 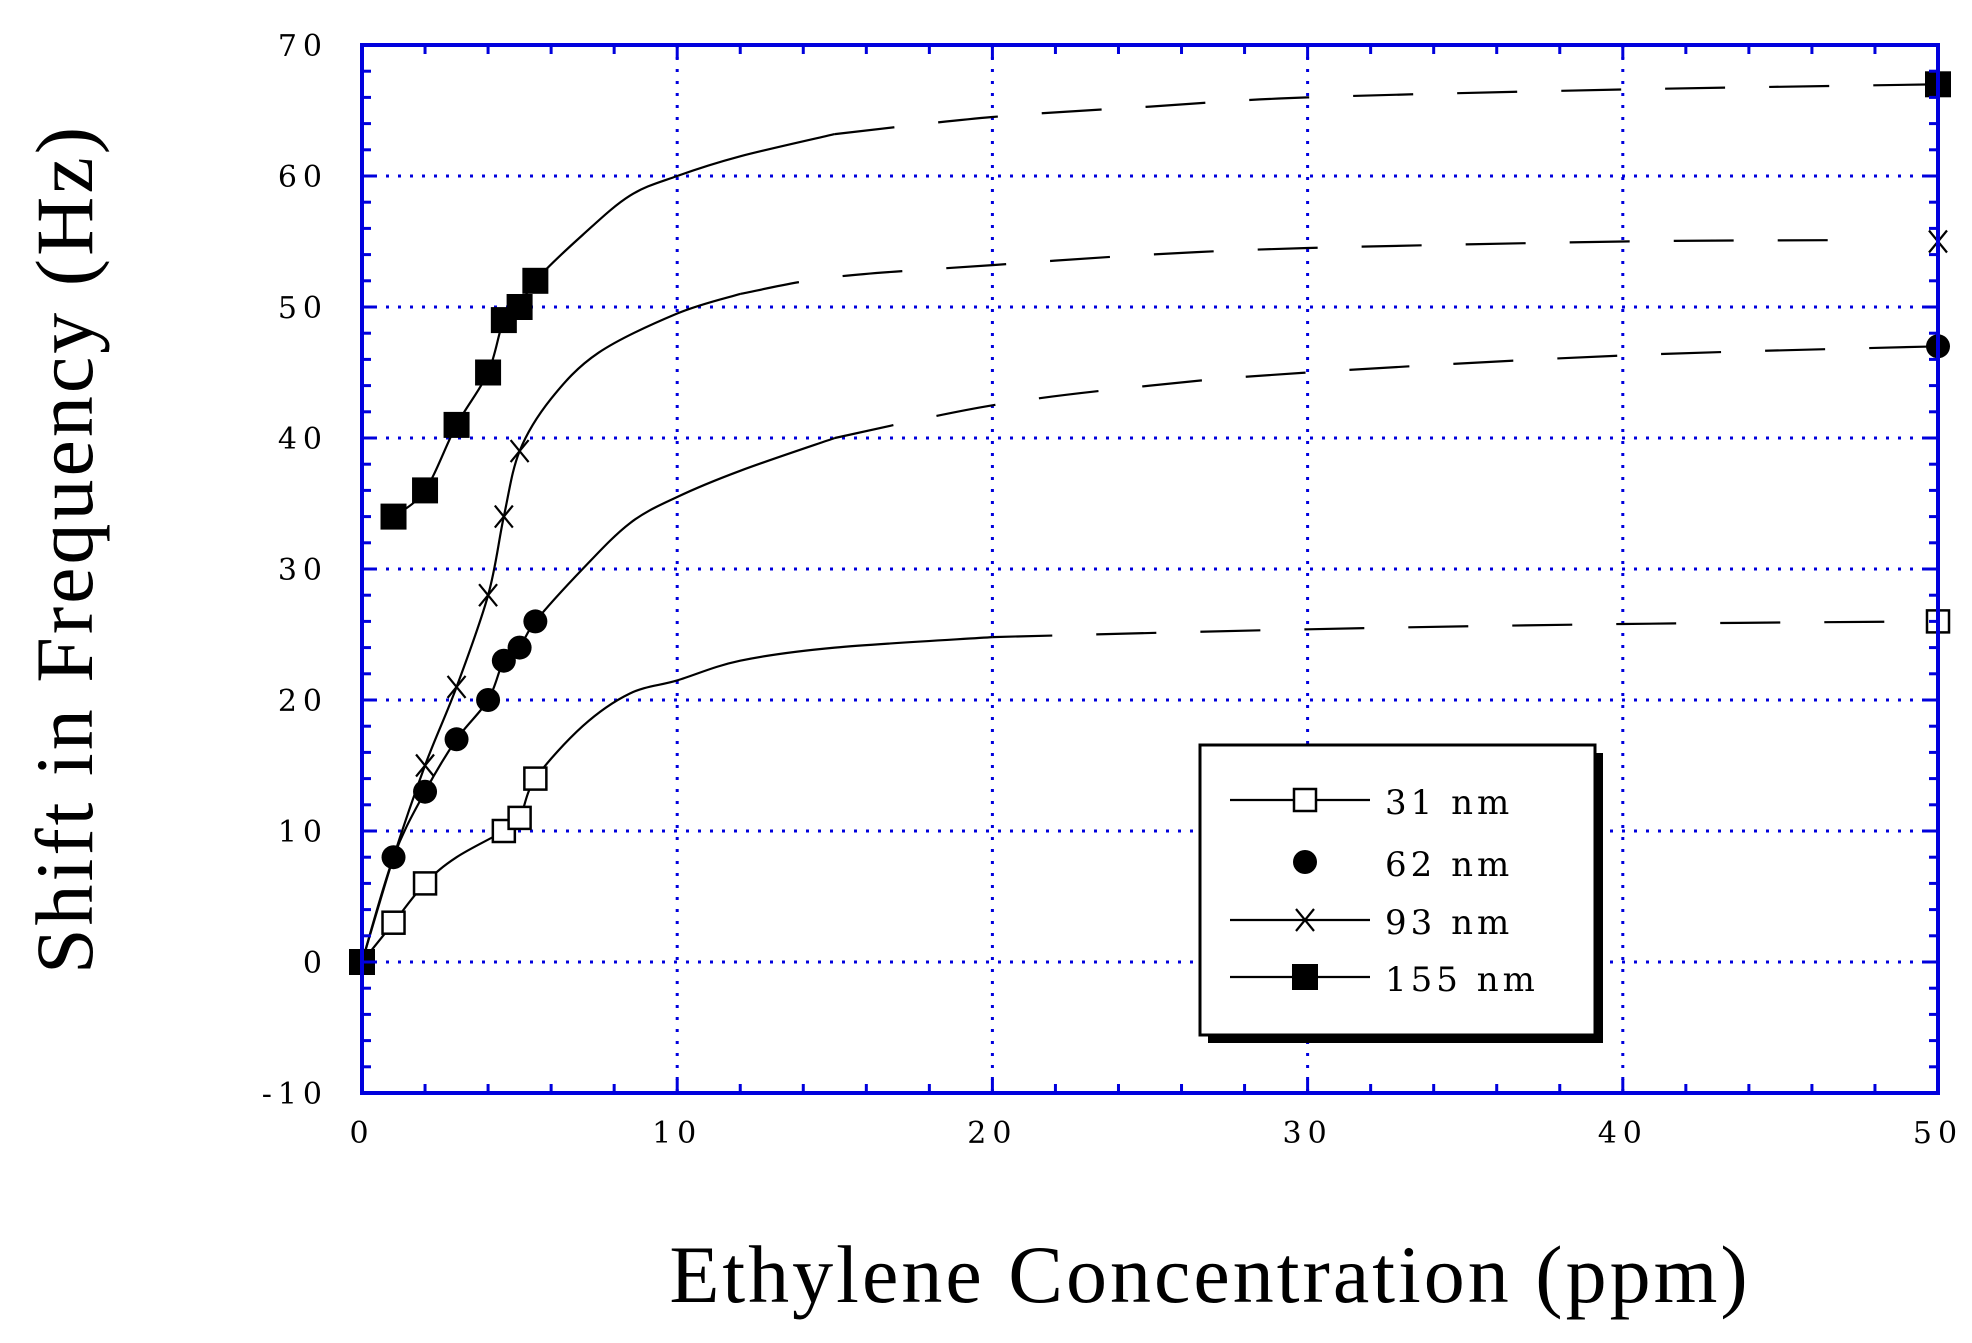 I want to click on legend: 31 nm 62 nm 93 nm 155 nm, so click(x=1400, y=893).